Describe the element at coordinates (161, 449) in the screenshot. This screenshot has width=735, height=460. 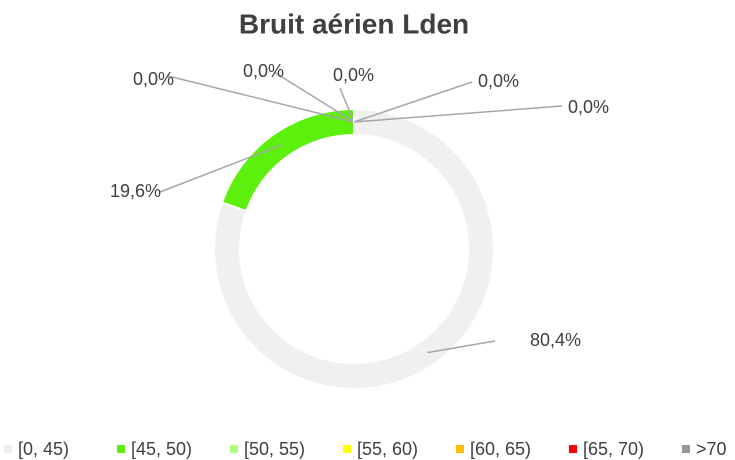
I see `legend-label: [45, 50)` at that location.